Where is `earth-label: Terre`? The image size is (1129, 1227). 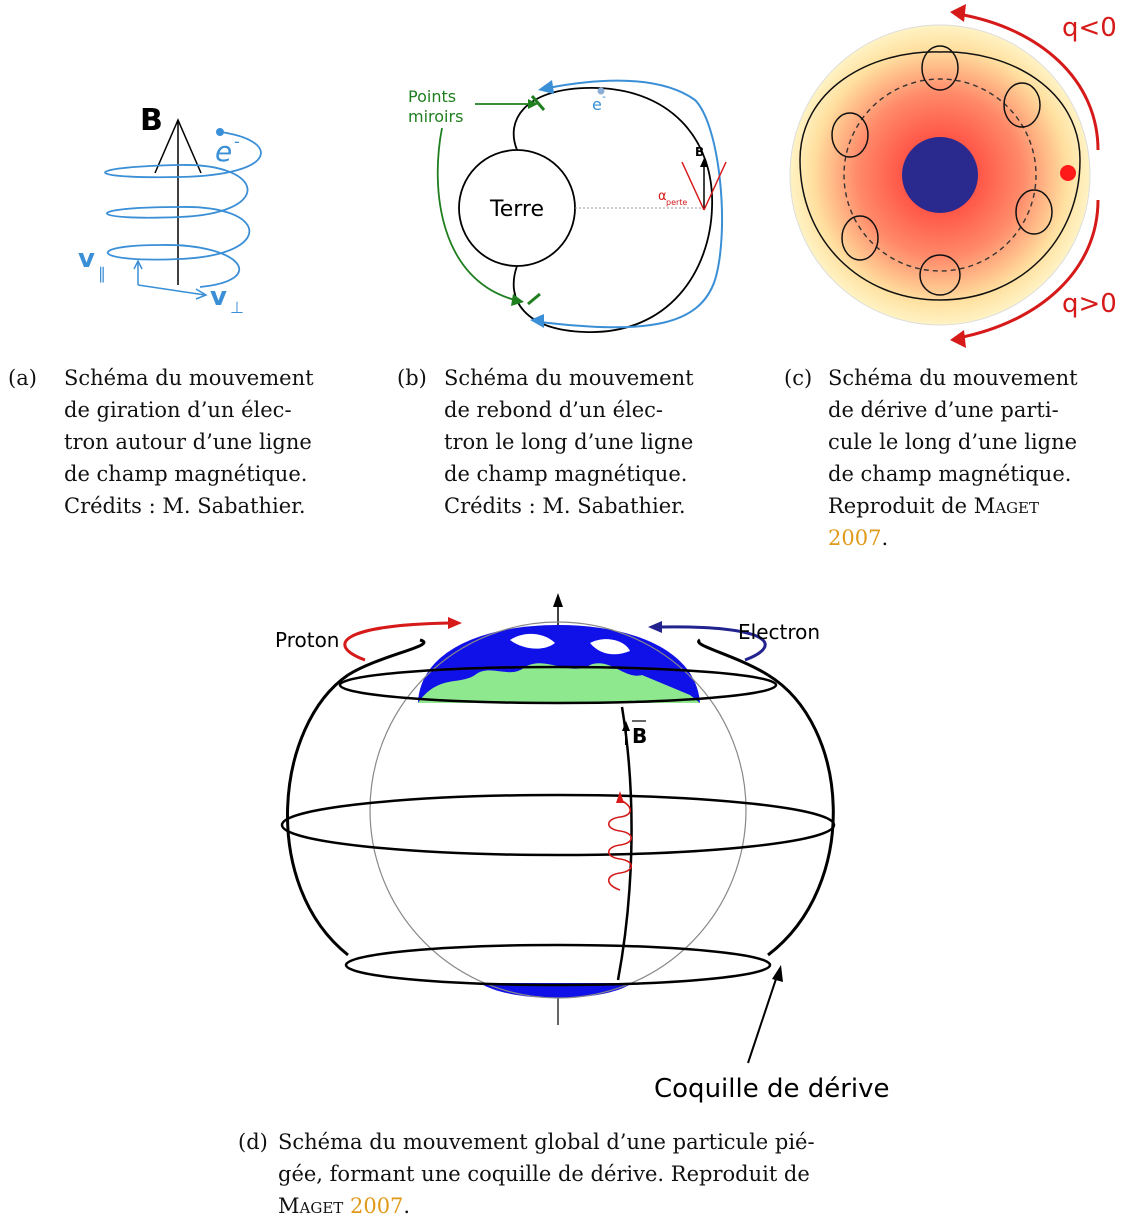
earth-label: Terre is located at coordinates (516, 209).